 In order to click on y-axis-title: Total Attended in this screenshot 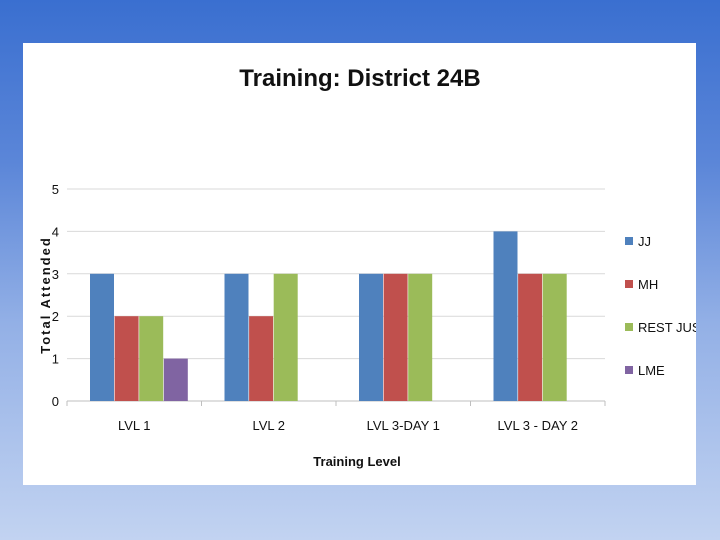, I will do `click(45, 295)`.